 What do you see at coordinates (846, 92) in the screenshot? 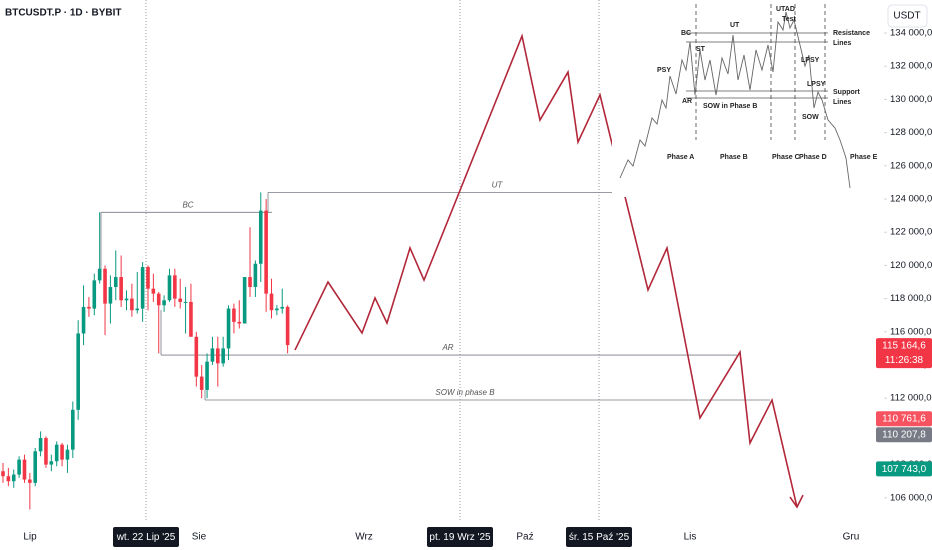
I see `inset-label: Support` at bounding box center [846, 92].